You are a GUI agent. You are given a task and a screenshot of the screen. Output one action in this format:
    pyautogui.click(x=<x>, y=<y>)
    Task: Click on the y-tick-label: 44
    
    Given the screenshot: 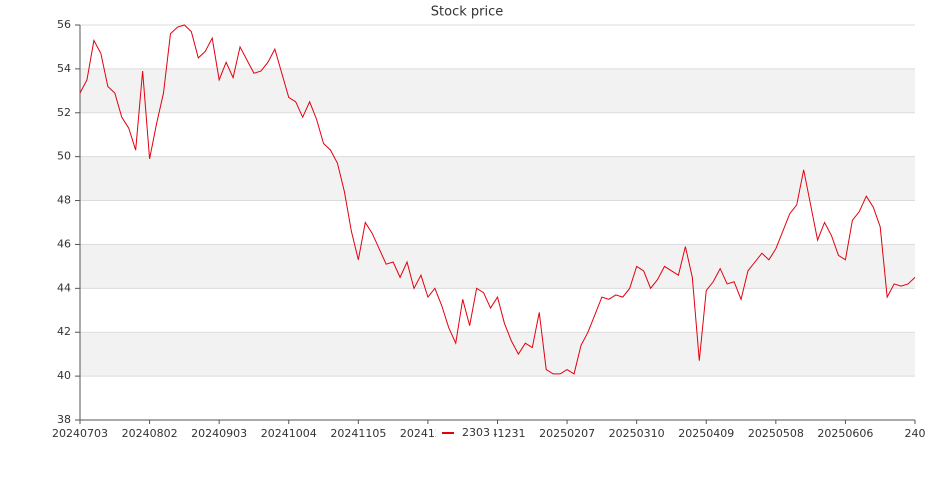 What is the action you would take?
    pyautogui.click(x=64, y=287)
    